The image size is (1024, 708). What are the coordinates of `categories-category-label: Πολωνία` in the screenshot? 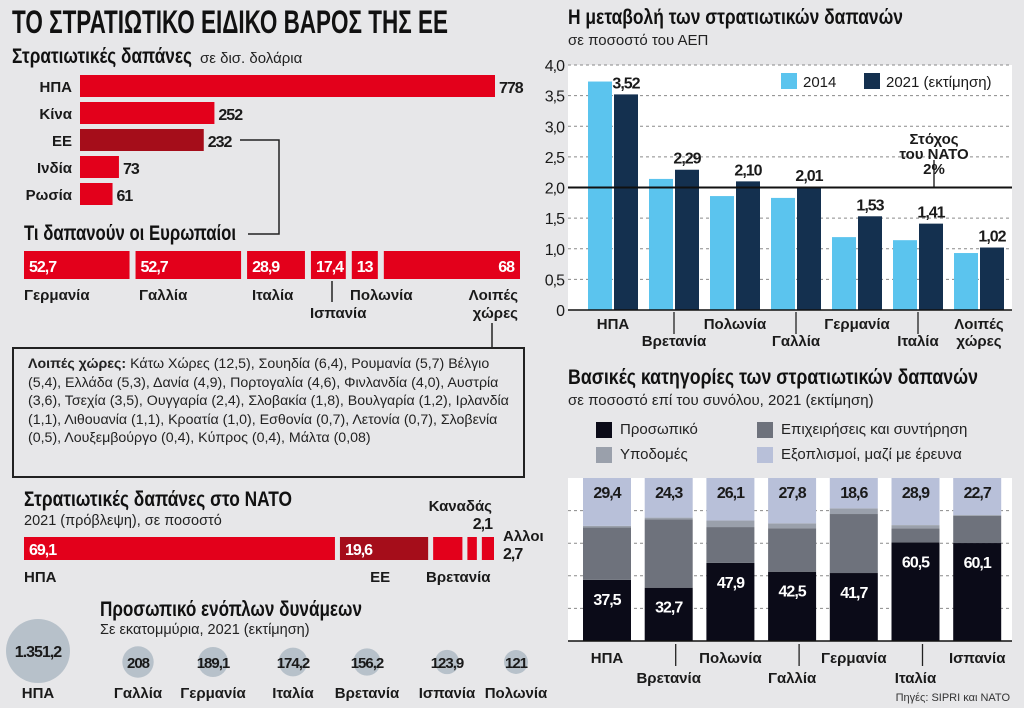 It's located at (730, 658).